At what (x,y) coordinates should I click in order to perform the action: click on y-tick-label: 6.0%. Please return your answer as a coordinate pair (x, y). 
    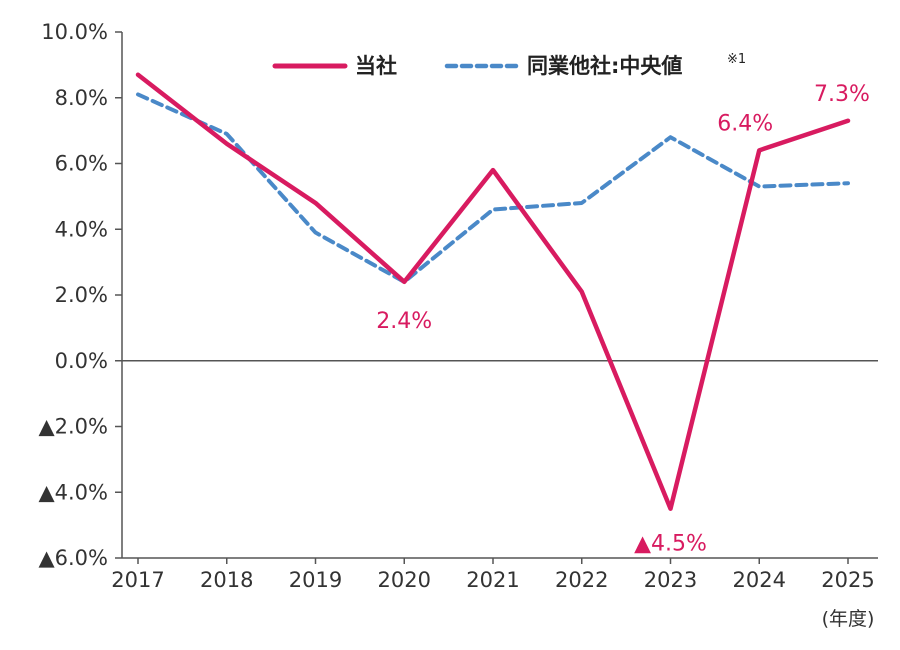
    Looking at the image, I should click on (81, 164).